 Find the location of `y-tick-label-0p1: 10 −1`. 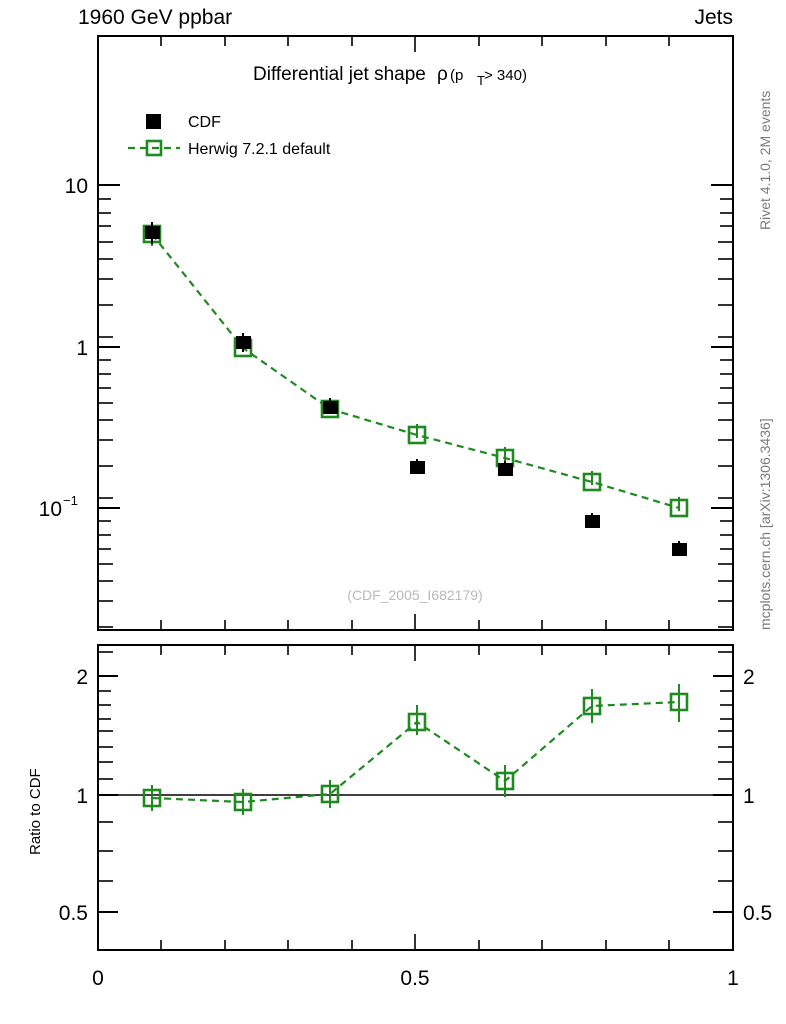

y-tick-label-0p1: 10 −1 is located at coordinates (58, 507).